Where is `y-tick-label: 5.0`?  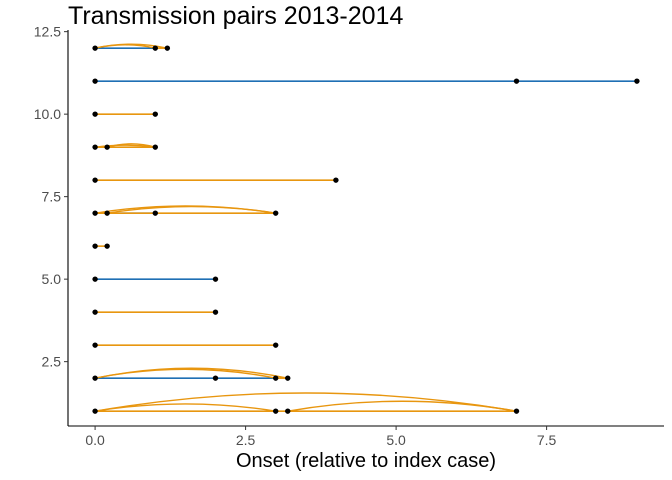
y-tick-label: 5.0 is located at coordinates (52, 279).